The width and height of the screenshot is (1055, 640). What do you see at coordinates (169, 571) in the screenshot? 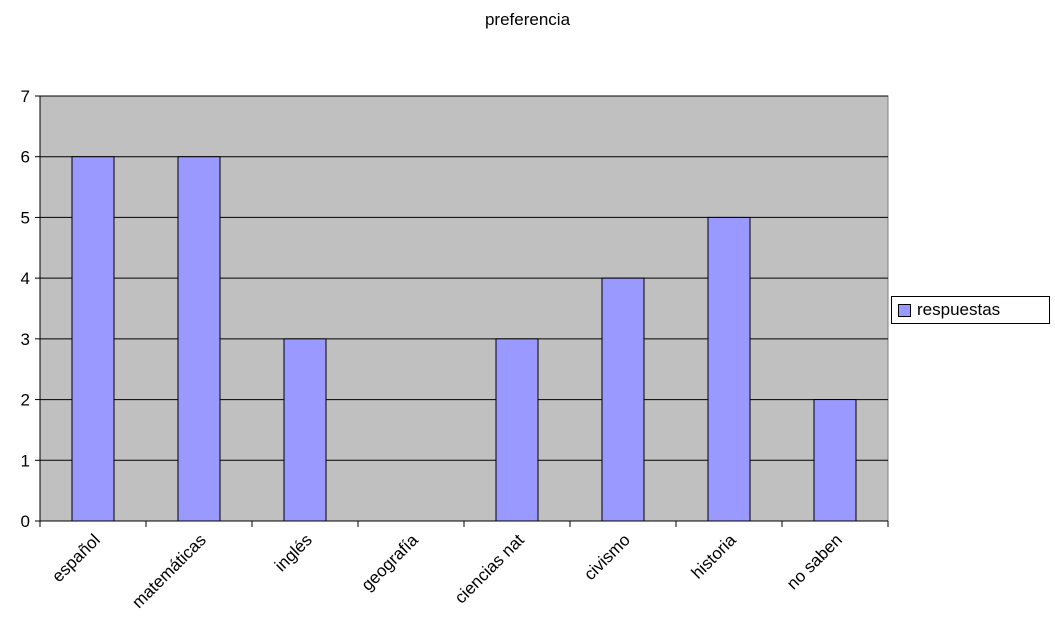
I see `x-tick-label: matemáticas` at bounding box center [169, 571].